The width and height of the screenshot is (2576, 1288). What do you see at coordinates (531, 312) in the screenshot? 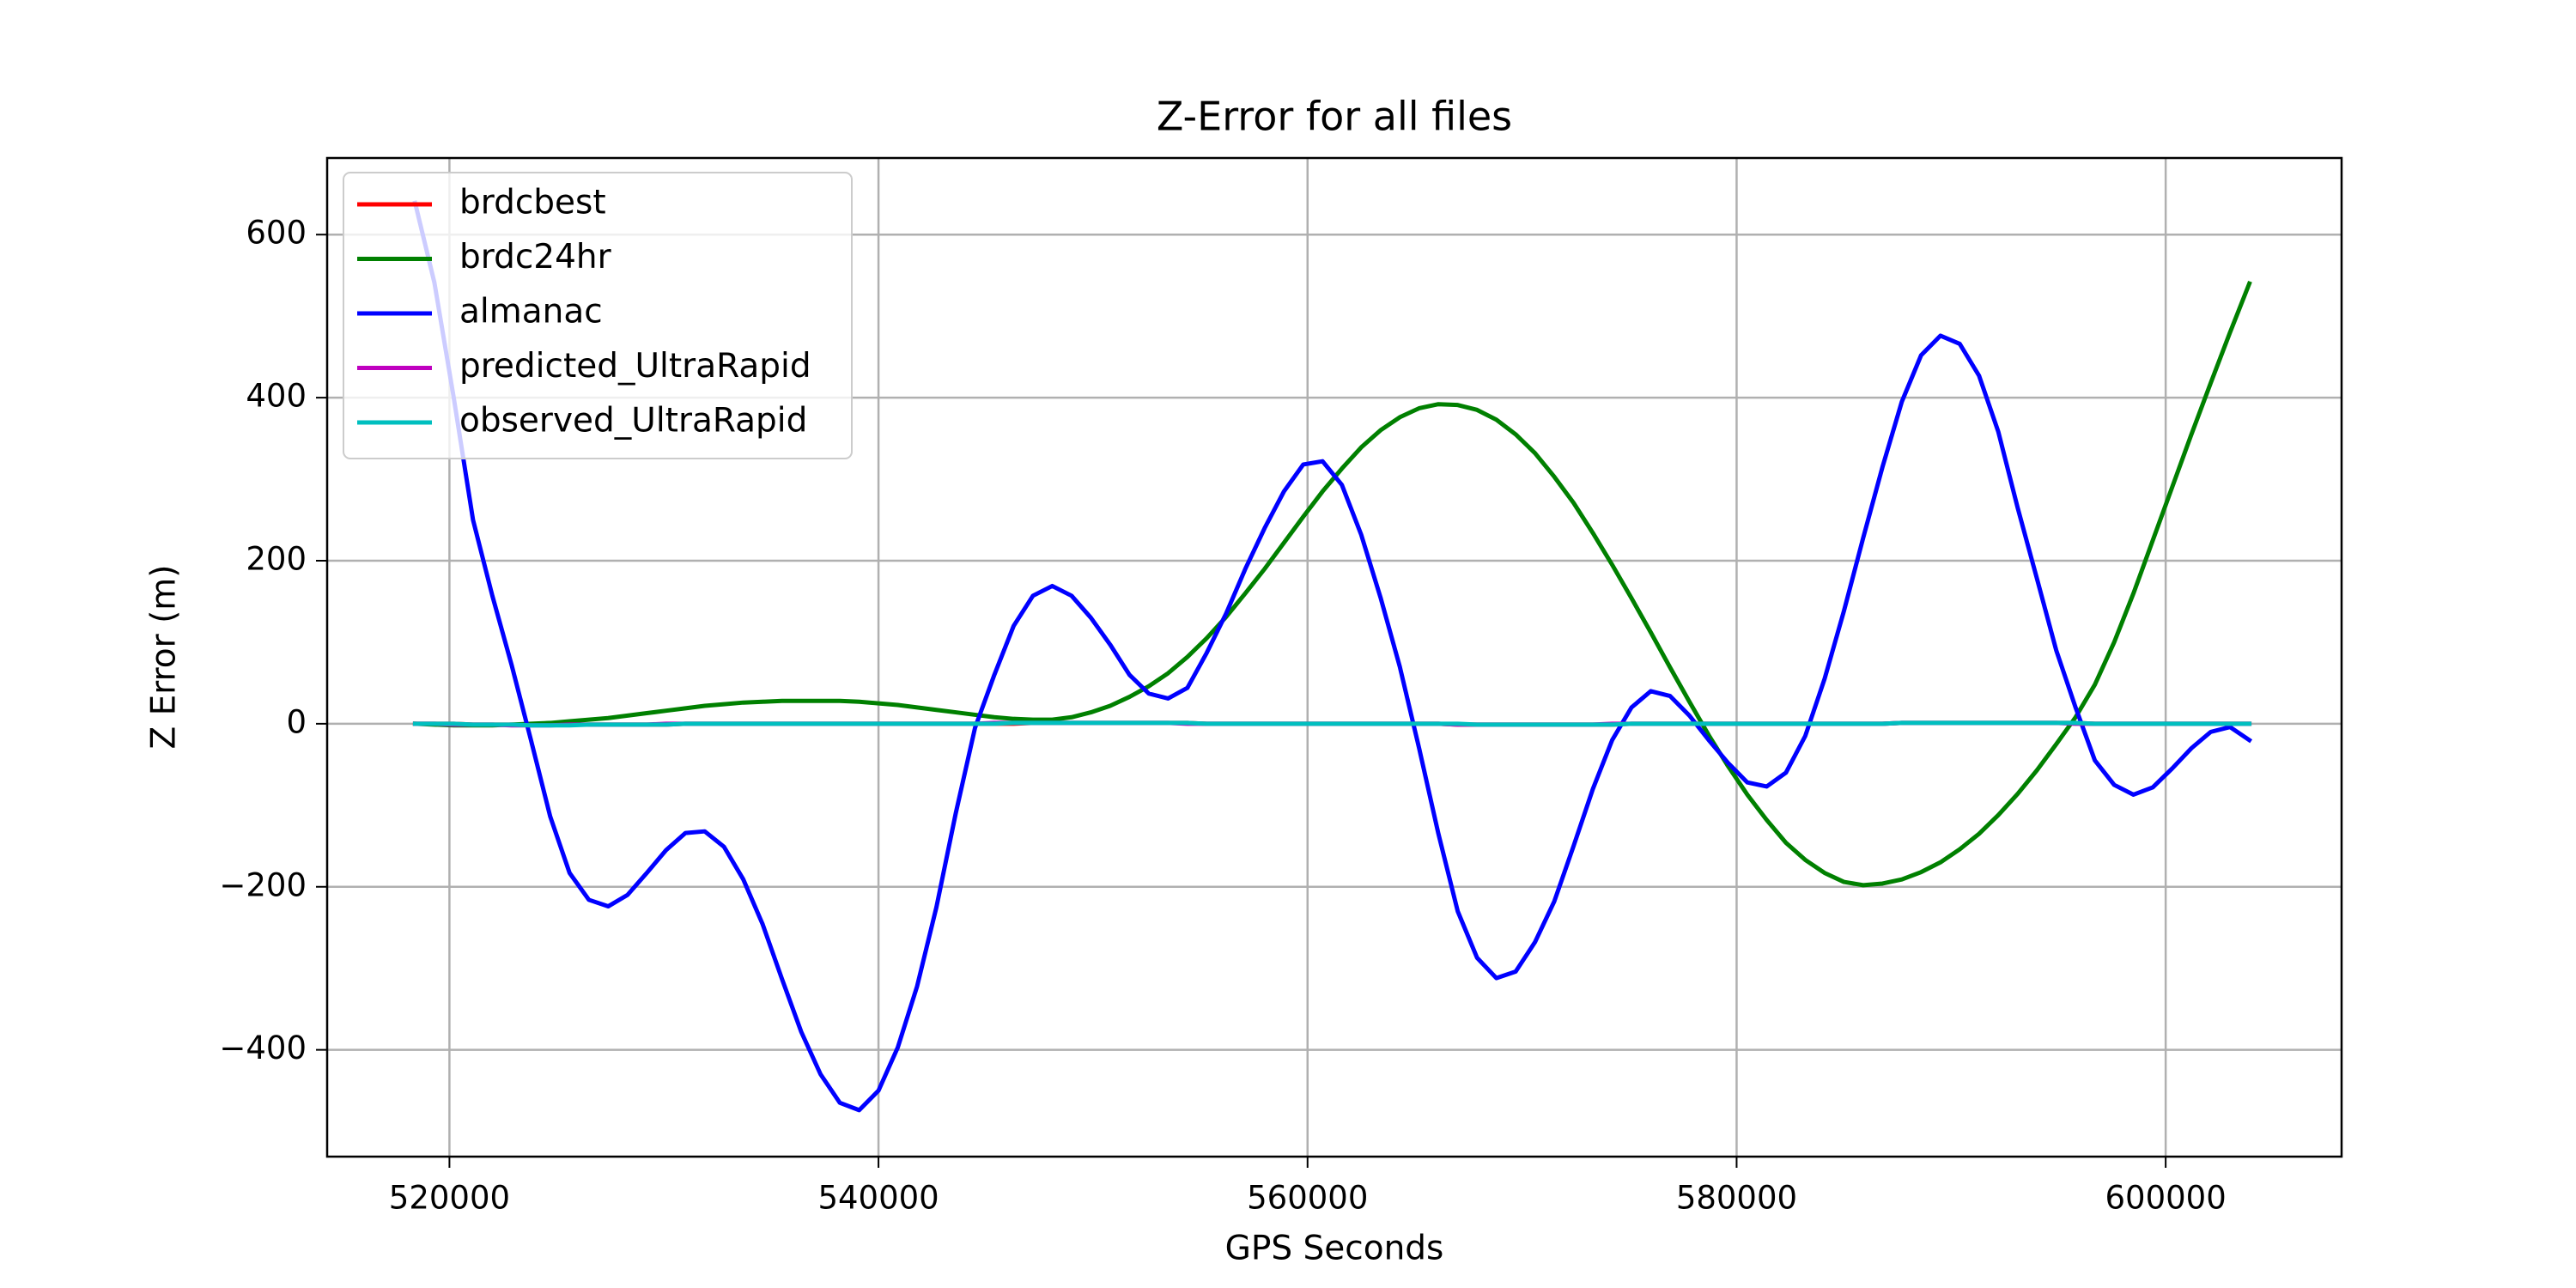
I see `legend-label: almanac` at bounding box center [531, 312].